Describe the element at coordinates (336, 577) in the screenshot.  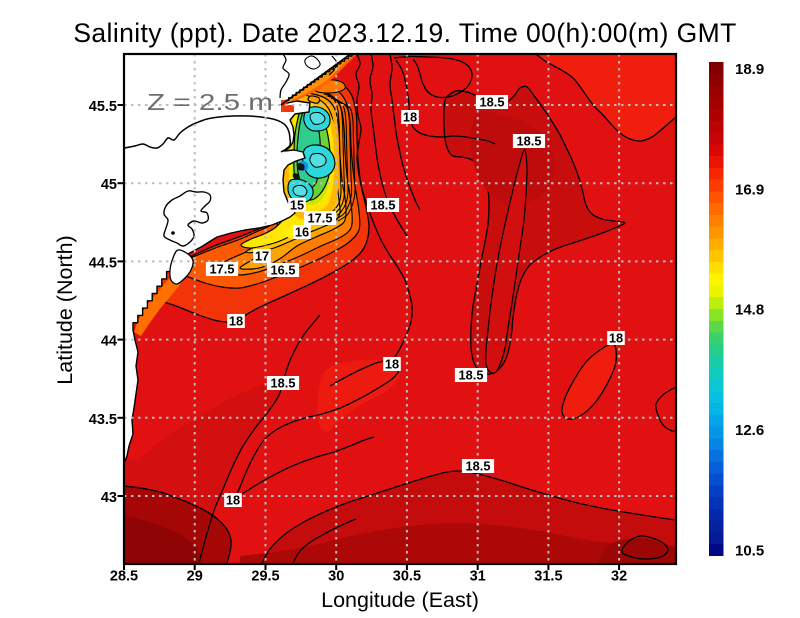
I see `svg-text: 30` at that location.